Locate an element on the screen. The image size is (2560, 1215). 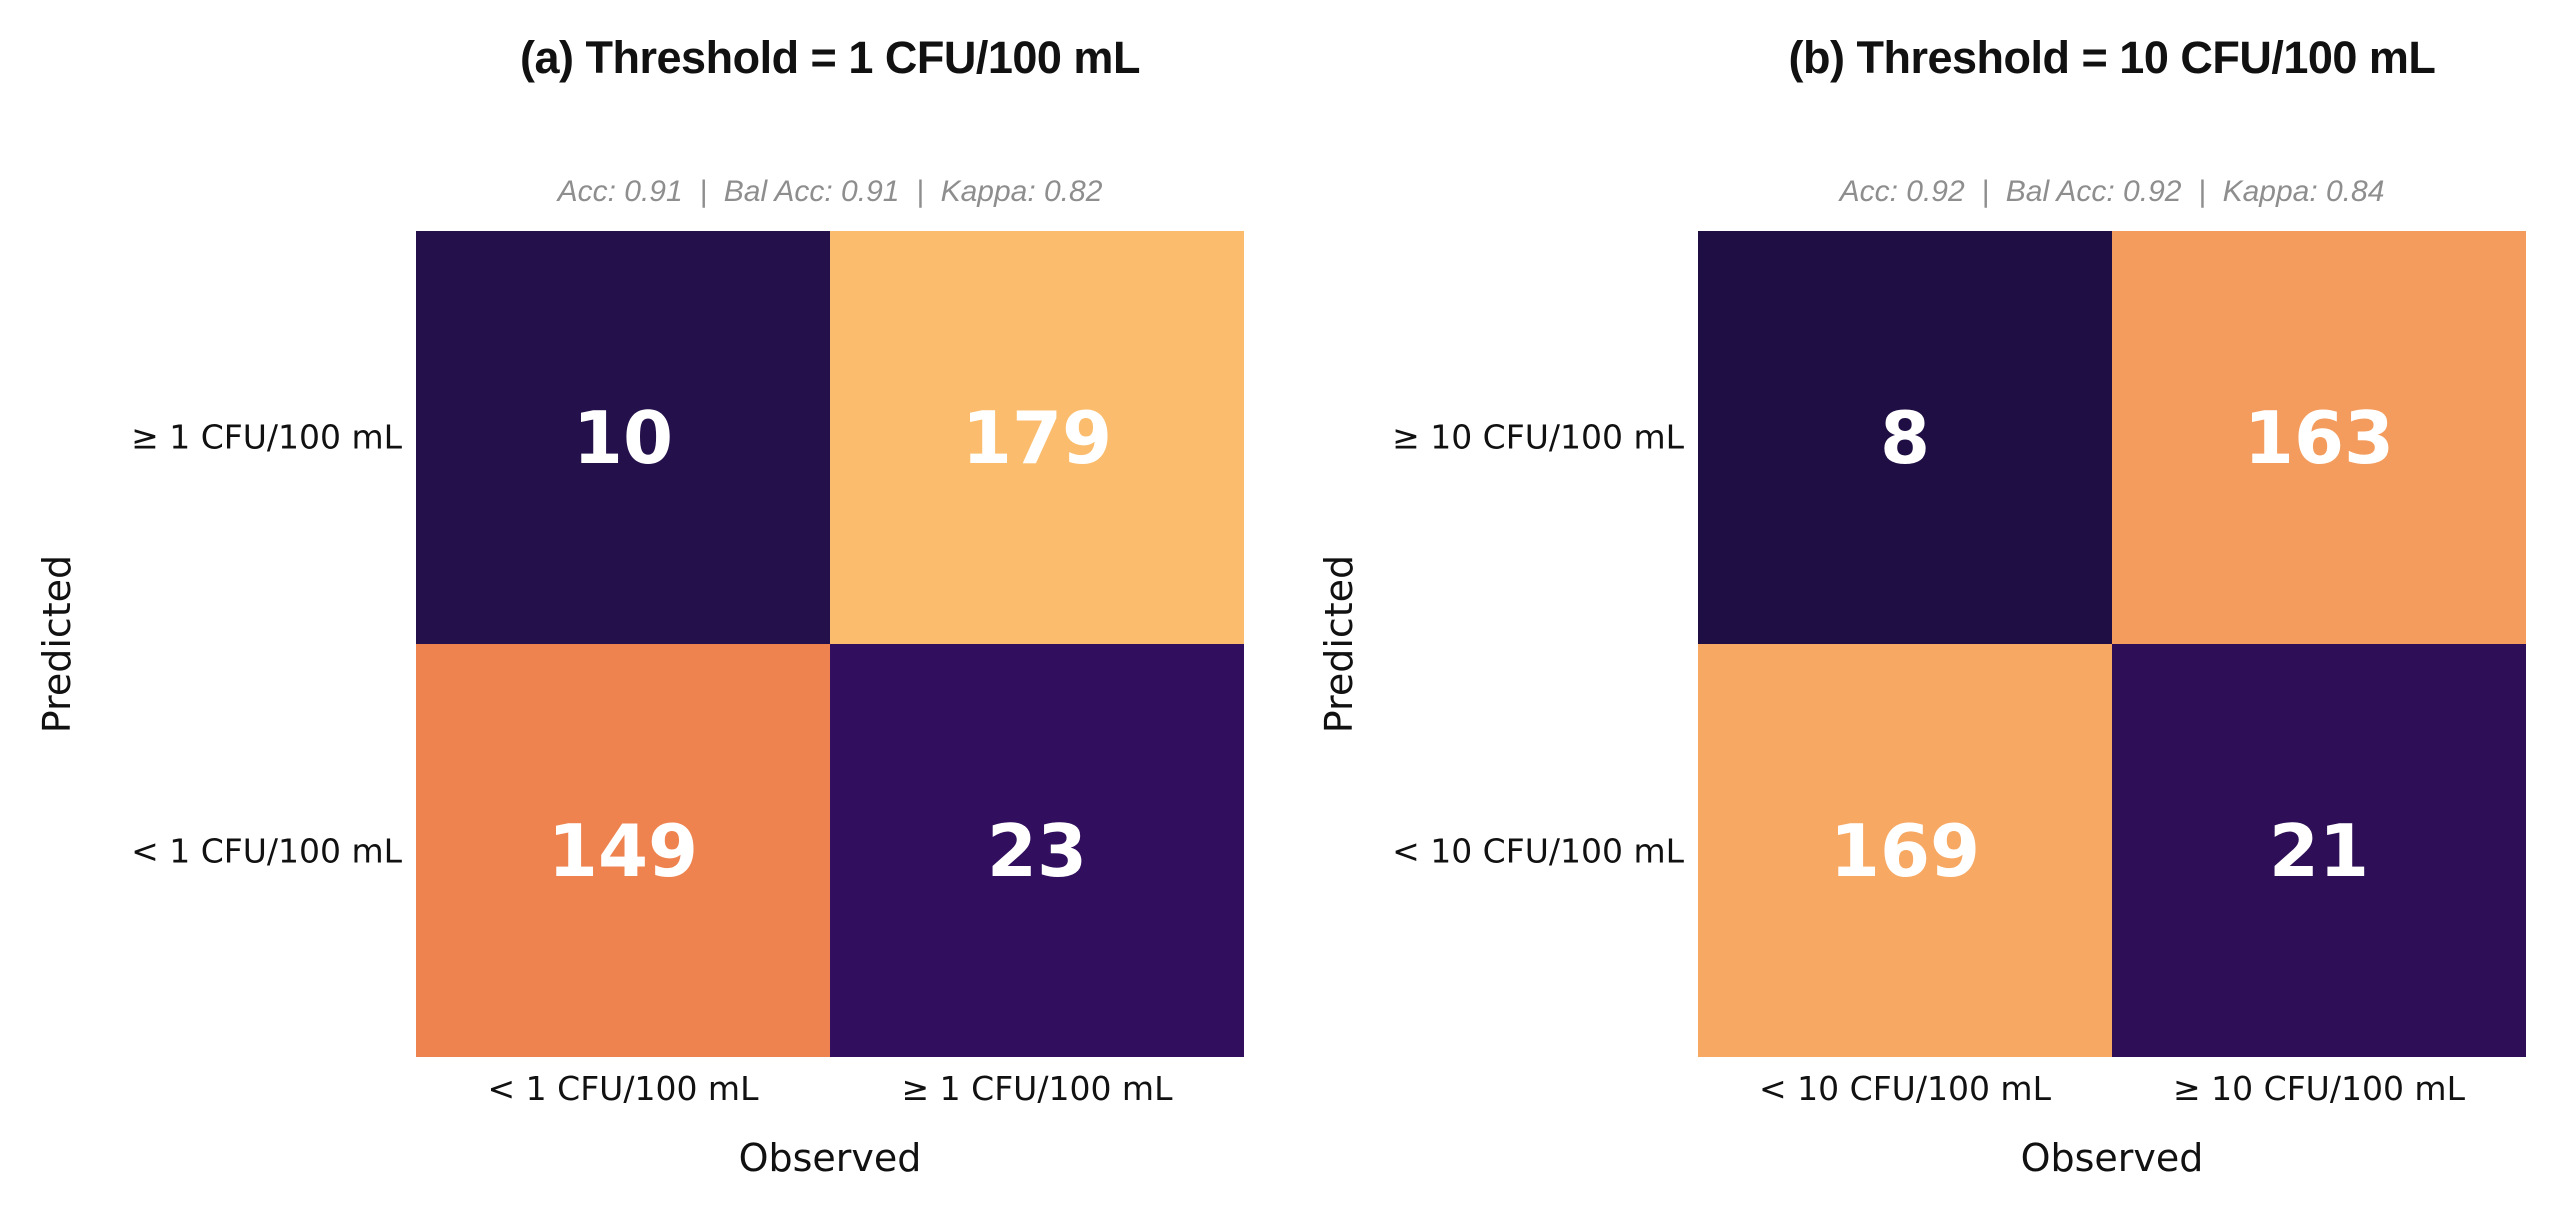
panel-b-y-tick-row1: ≥ 10 CFU/100 mL is located at coordinates (1538, 437).